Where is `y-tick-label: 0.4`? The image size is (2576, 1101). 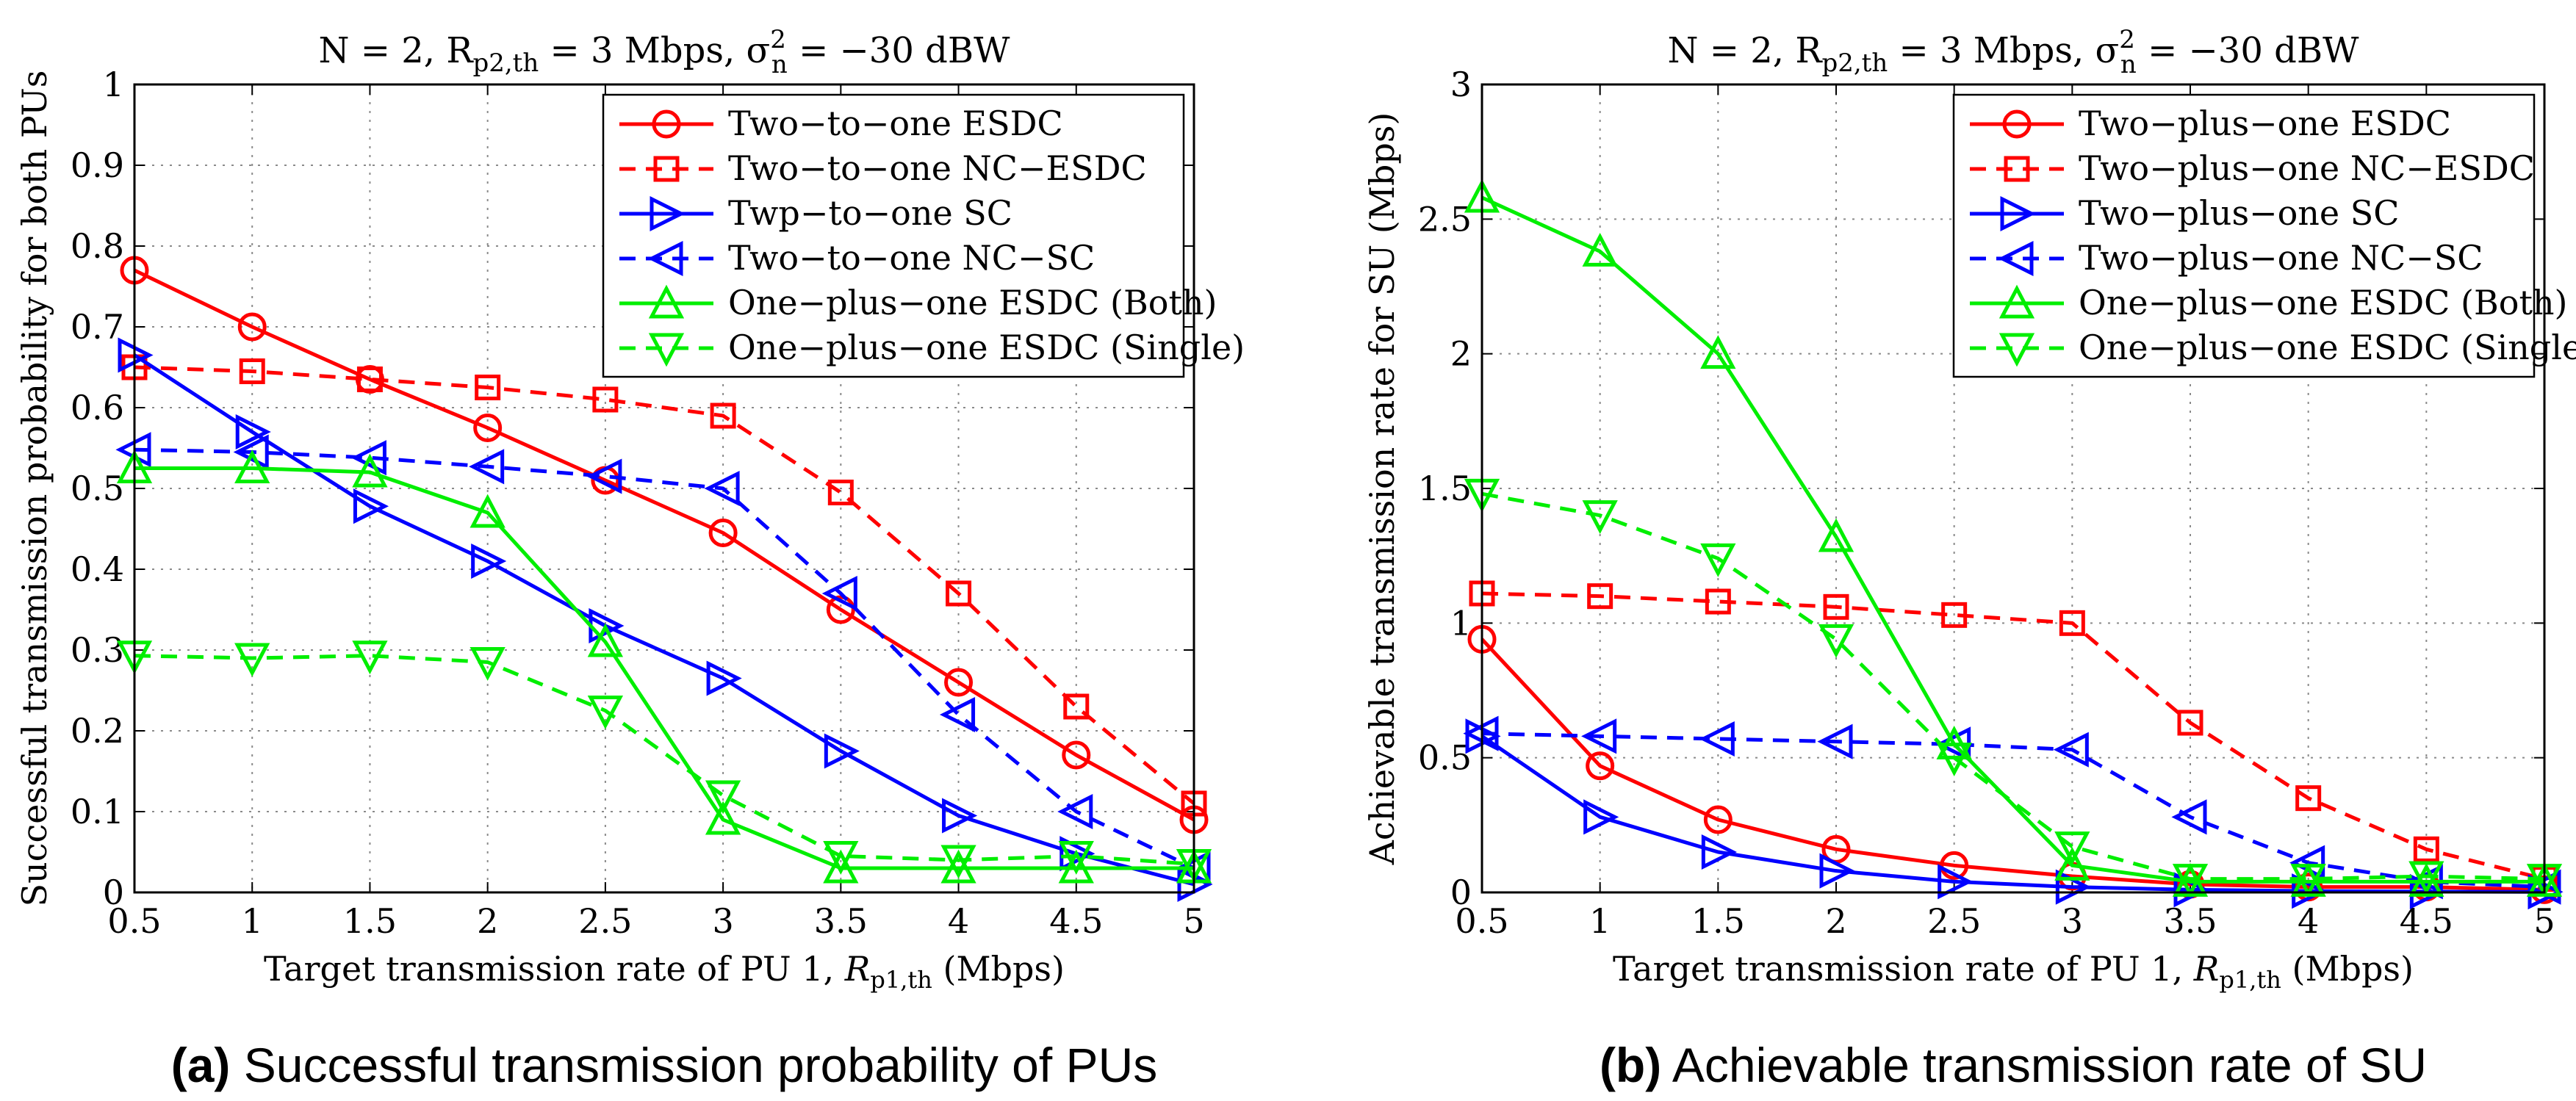
y-tick-label: 0.4 is located at coordinates (97, 569).